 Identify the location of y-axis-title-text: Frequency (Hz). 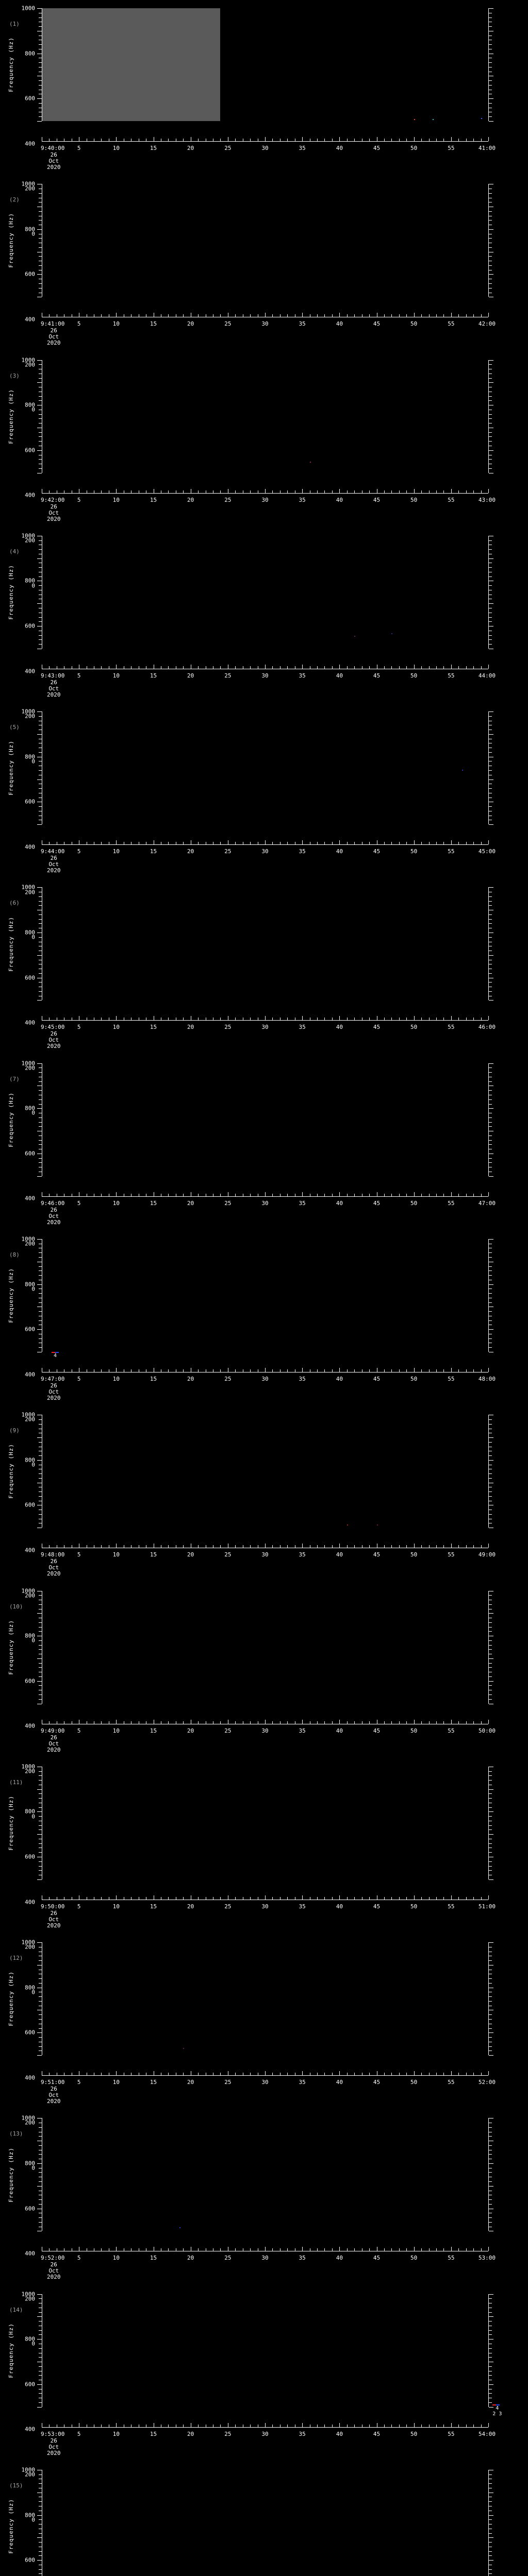
(10, 1119).